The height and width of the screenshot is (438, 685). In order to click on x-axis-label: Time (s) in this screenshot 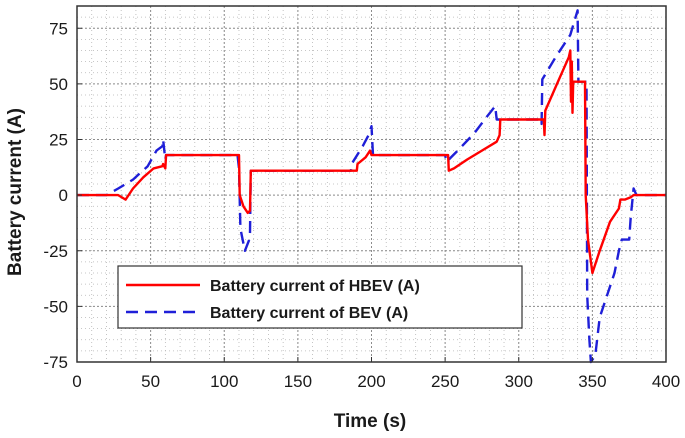, I will do `click(370, 421)`.